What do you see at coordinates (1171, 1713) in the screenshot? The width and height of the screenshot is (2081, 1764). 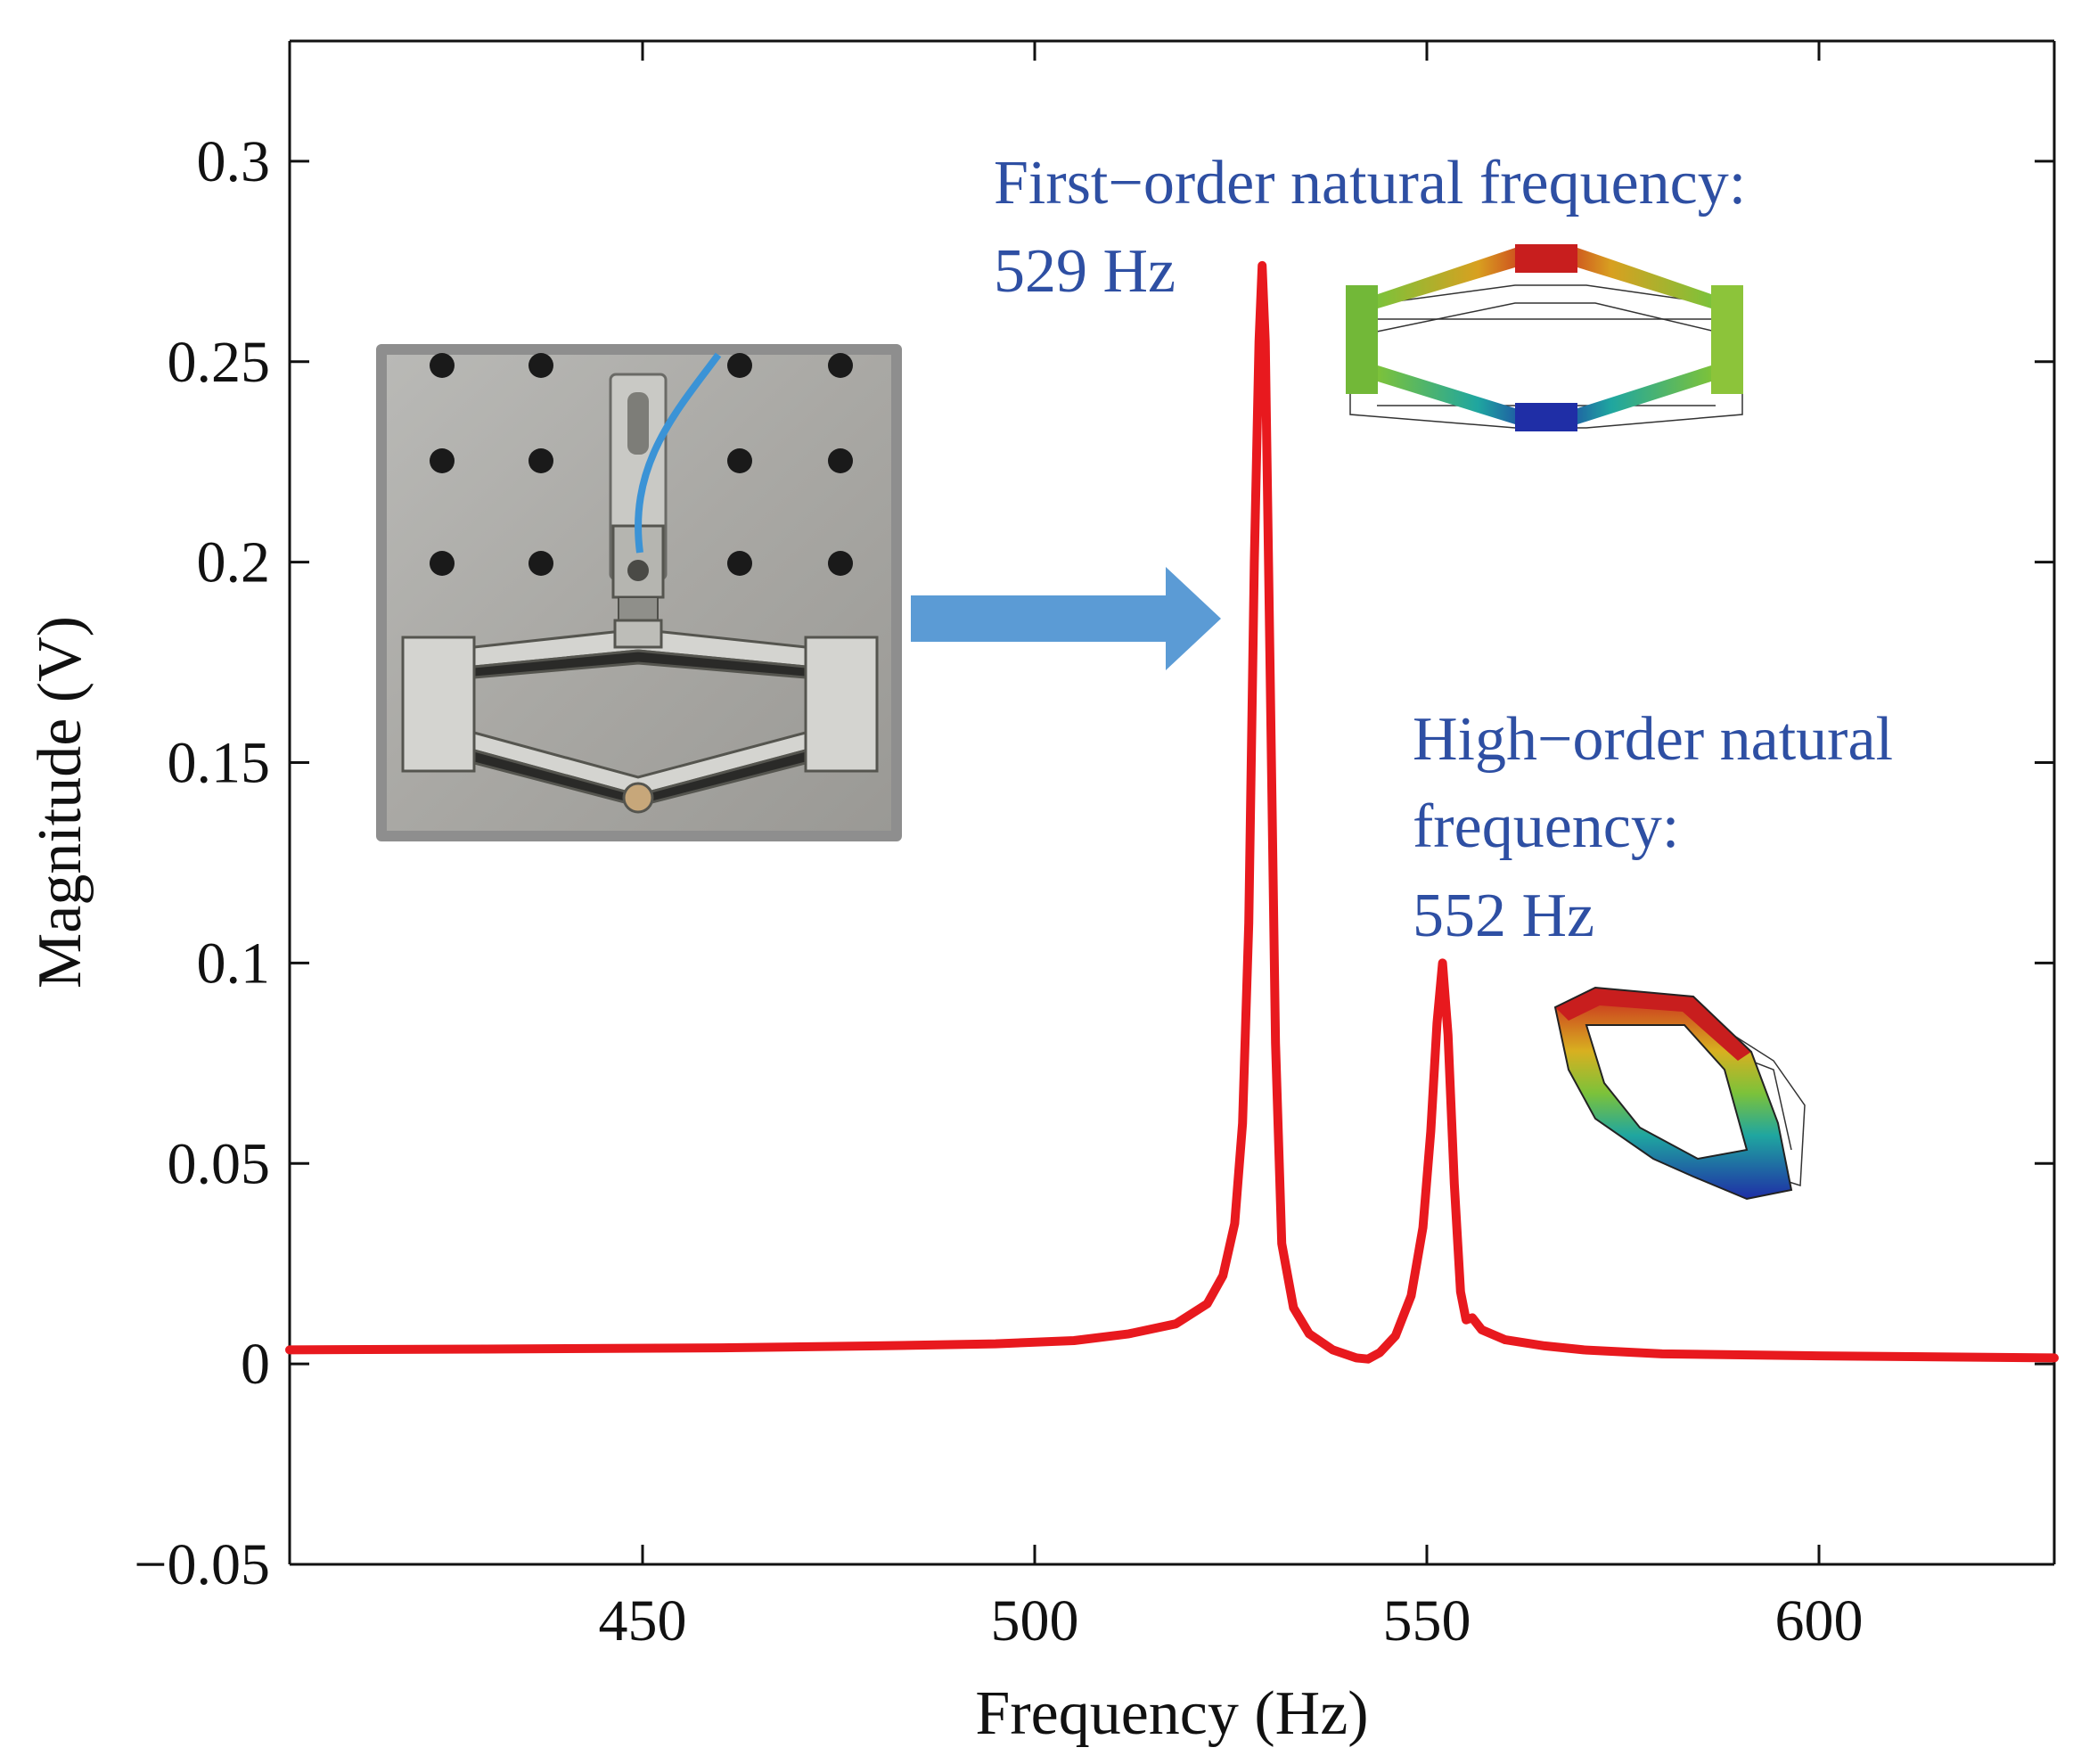 I see `x-axis-title: Frequency (Hz)` at bounding box center [1171, 1713].